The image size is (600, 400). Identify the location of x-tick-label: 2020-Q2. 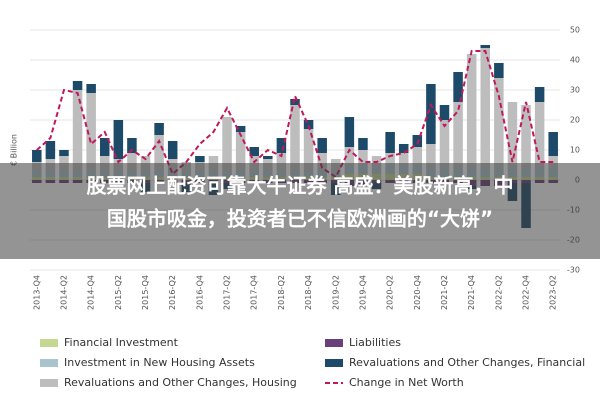
(390, 292).